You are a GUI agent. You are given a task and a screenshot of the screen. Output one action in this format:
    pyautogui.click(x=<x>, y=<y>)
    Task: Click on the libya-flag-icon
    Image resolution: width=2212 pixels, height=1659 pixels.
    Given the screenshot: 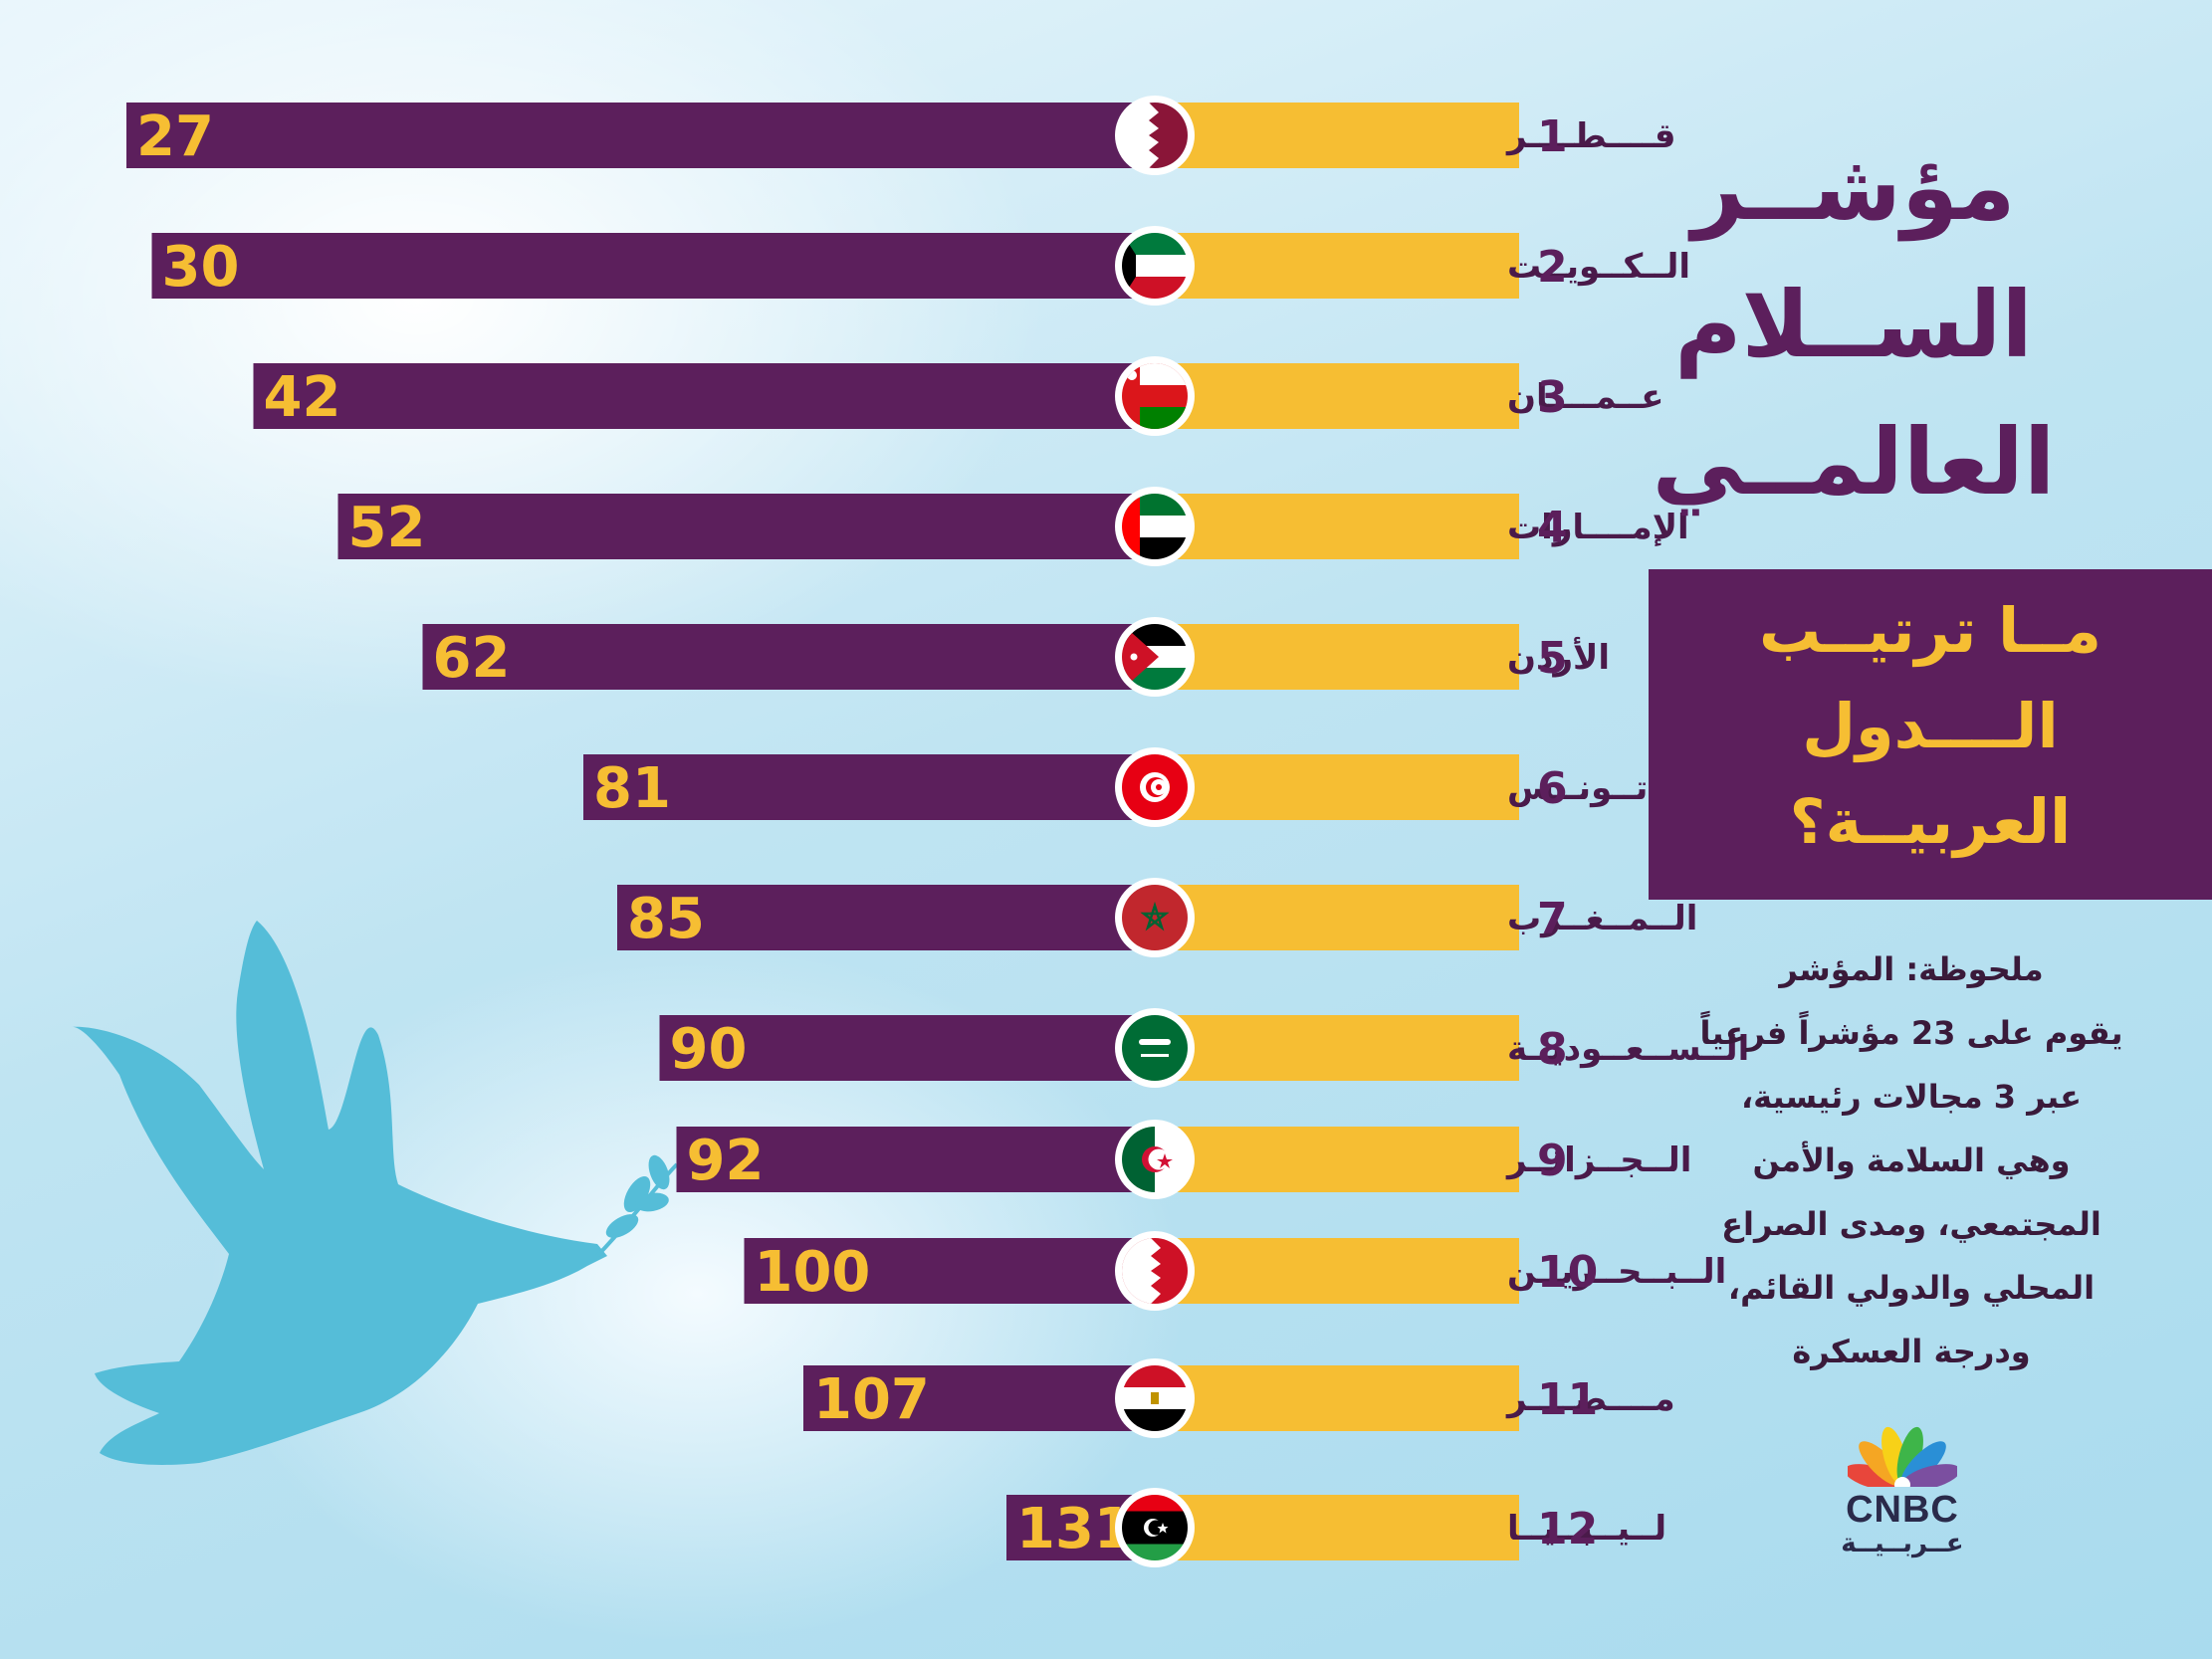 What is the action you would take?
    pyautogui.click(x=1155, y=1527)
    